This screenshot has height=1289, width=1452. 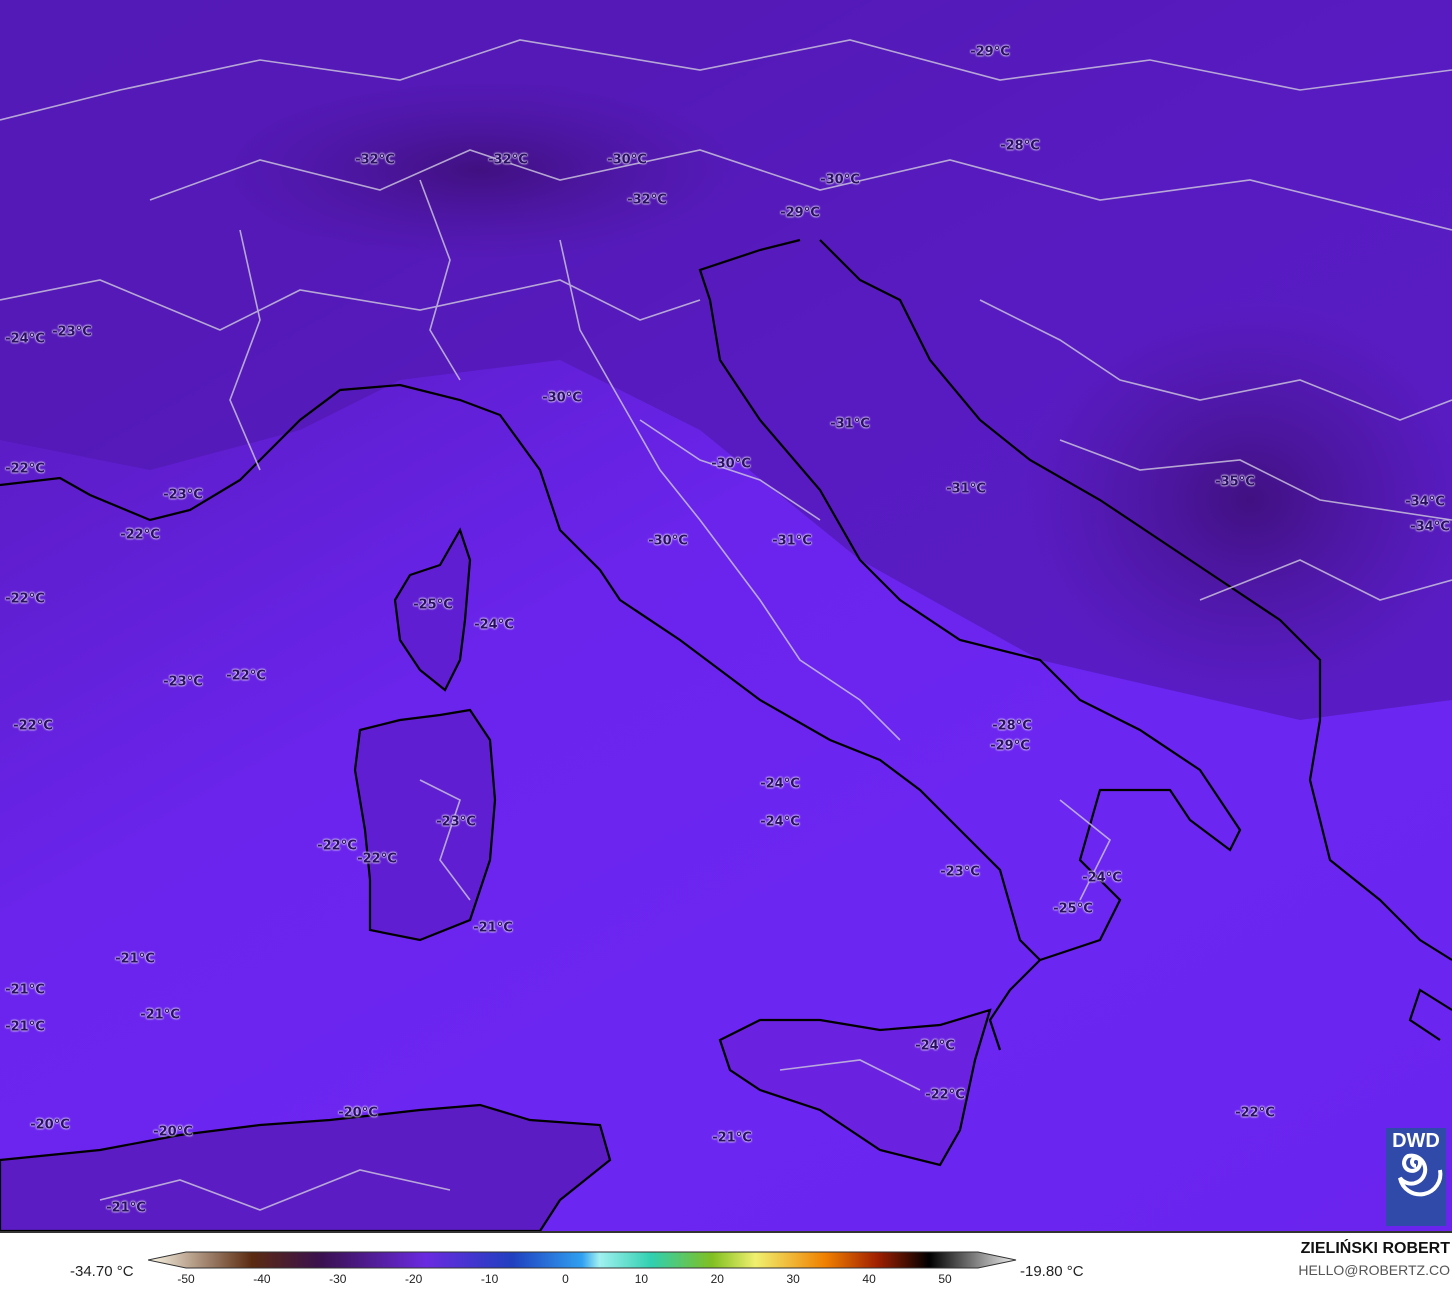 What do you see at coordinates (717, 1279) in the screenshot?
I see `colorbar-tick: 20` at bounding box center [717, 1279].